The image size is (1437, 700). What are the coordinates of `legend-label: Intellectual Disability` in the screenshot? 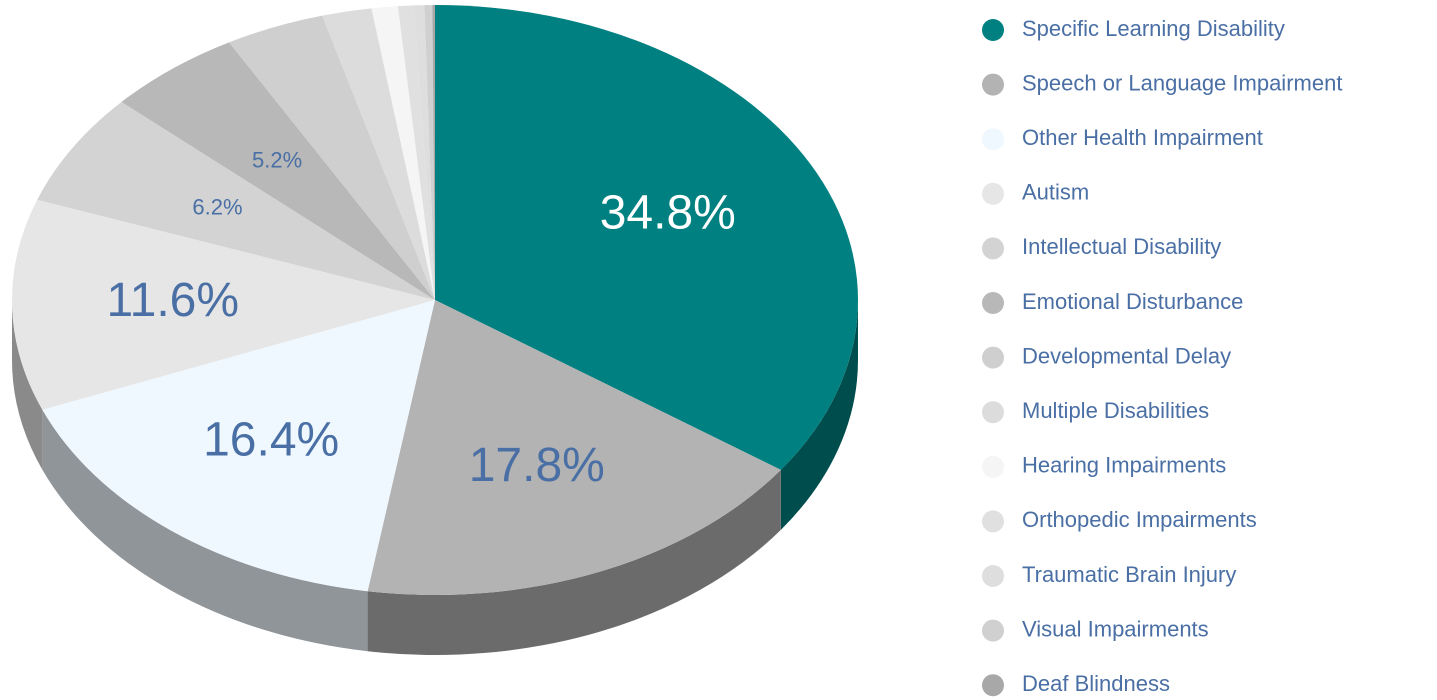 It's located at (1121, 246).